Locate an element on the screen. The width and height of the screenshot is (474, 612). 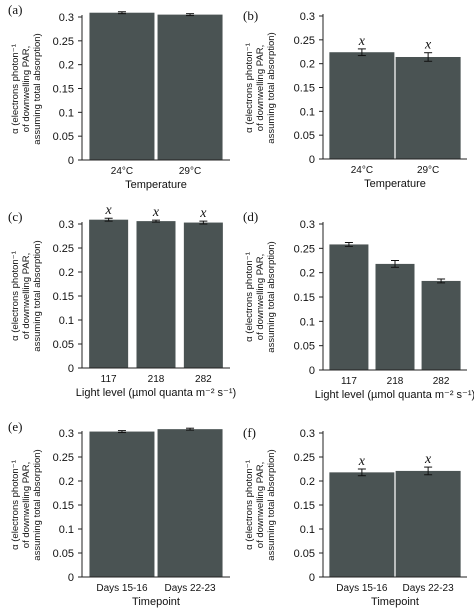
x-tick-label: 29°C is located at coordinates (190, 171).